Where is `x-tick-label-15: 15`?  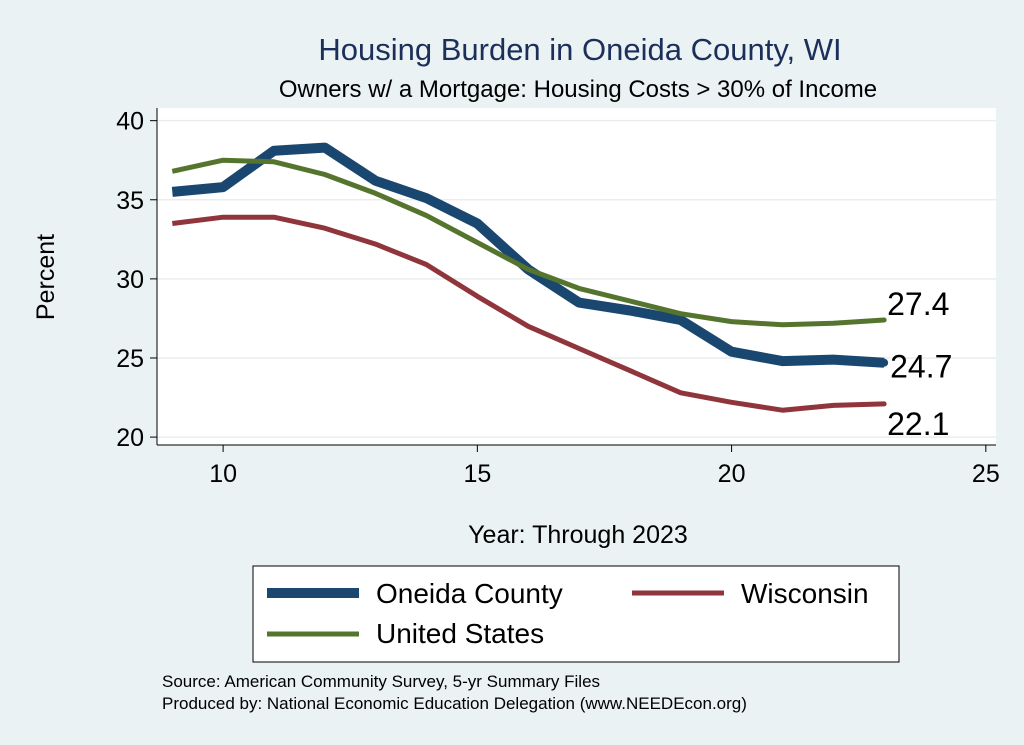 x-tick-label-15: 15 is located at coordinates (477, 474).